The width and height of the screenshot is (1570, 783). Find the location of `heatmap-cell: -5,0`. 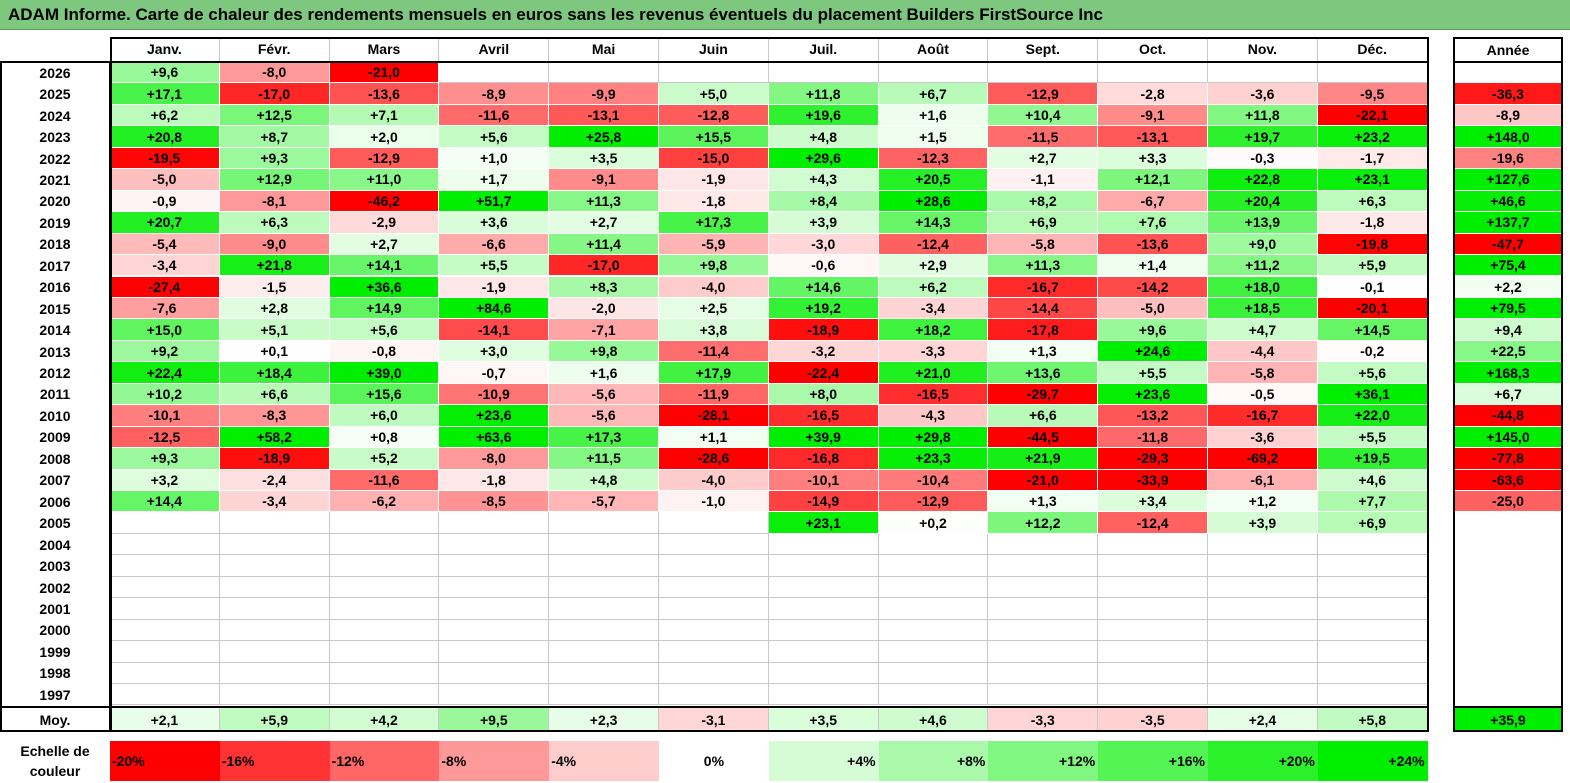

heatmap-cell: -5,0 is located at coordinates (165, 180).